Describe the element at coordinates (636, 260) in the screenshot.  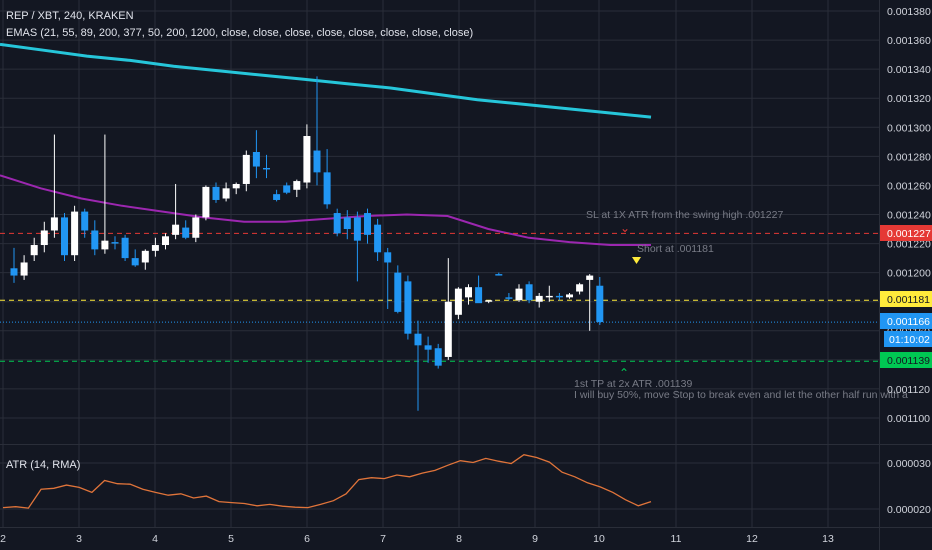
I see `entry-flag-icon` at that location.